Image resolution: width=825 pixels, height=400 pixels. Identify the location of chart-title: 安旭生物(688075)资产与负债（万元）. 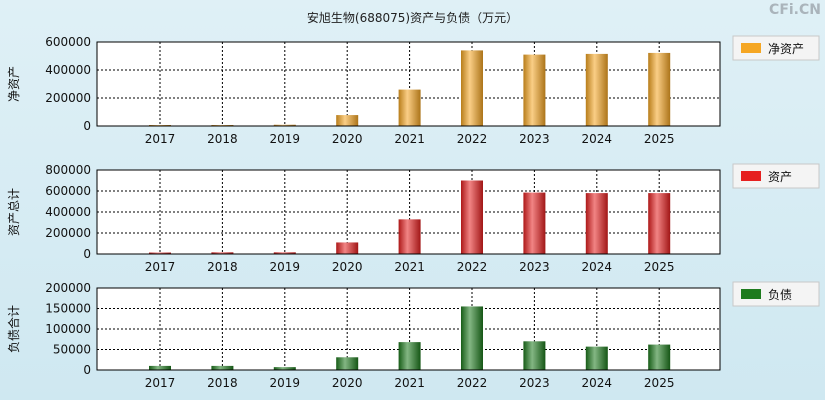
(412, 18).